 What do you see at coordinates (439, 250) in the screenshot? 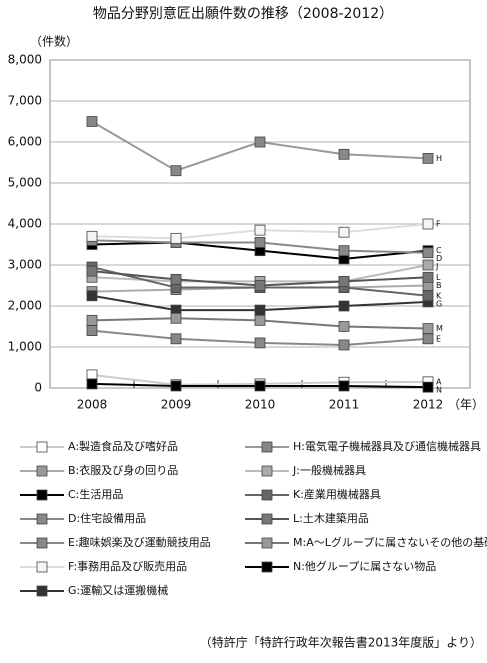
I see `series-end-label: C` at bounding box center [439, 250].